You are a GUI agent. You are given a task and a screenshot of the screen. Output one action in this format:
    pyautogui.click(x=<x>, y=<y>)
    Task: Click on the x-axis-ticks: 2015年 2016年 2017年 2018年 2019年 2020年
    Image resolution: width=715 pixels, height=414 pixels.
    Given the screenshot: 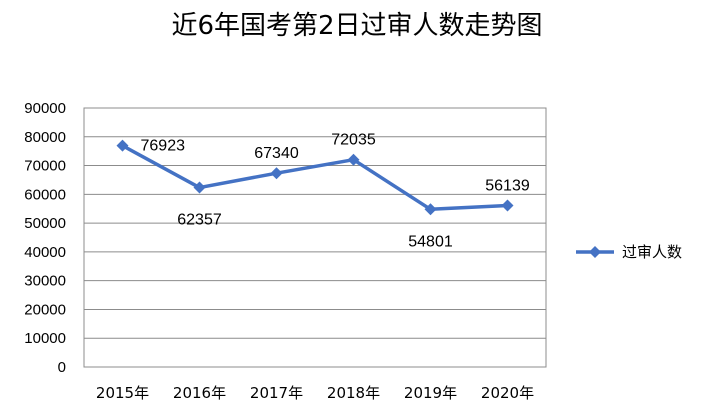 What is the action you would take?
    pyautogui.click(x=315, y=393)
    